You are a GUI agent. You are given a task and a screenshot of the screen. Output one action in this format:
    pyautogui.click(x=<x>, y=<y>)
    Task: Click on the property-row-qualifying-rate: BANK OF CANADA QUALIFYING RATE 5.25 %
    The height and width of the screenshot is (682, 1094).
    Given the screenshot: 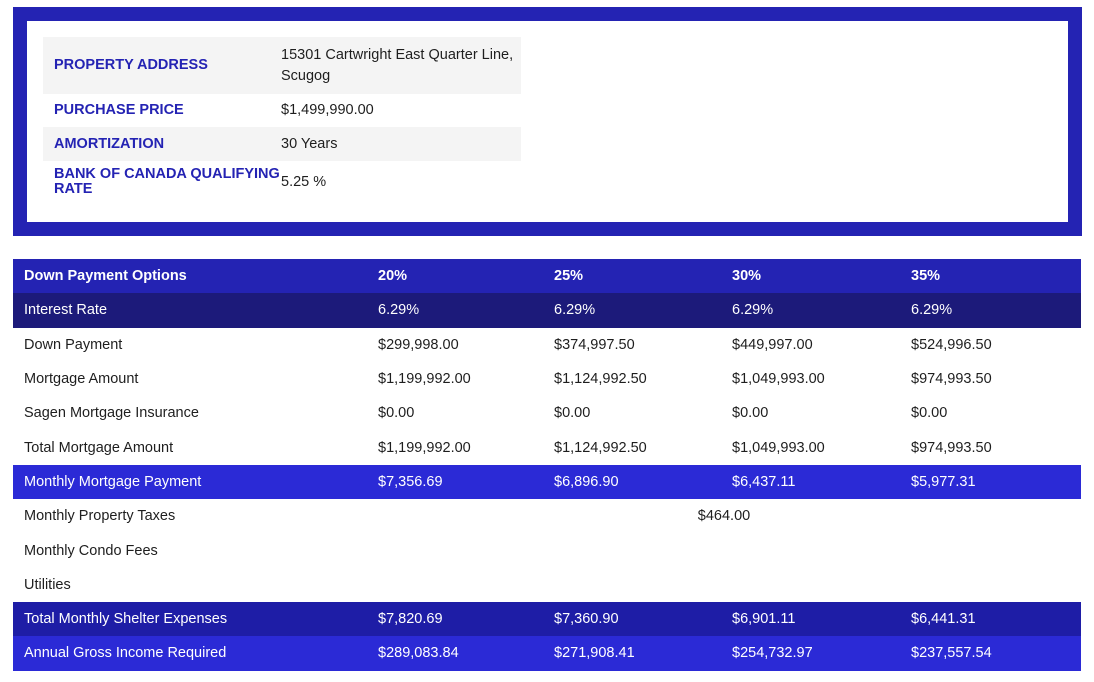 What is the action you would take?
    pyautogui.click(x=282, y=182)
    